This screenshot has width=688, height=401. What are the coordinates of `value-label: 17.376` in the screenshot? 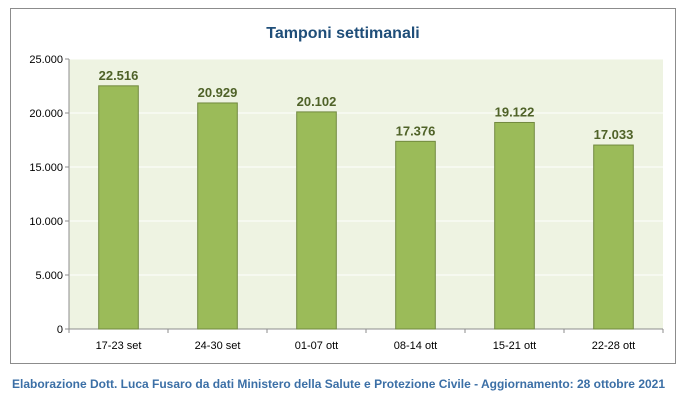 It's located at (416, 130).